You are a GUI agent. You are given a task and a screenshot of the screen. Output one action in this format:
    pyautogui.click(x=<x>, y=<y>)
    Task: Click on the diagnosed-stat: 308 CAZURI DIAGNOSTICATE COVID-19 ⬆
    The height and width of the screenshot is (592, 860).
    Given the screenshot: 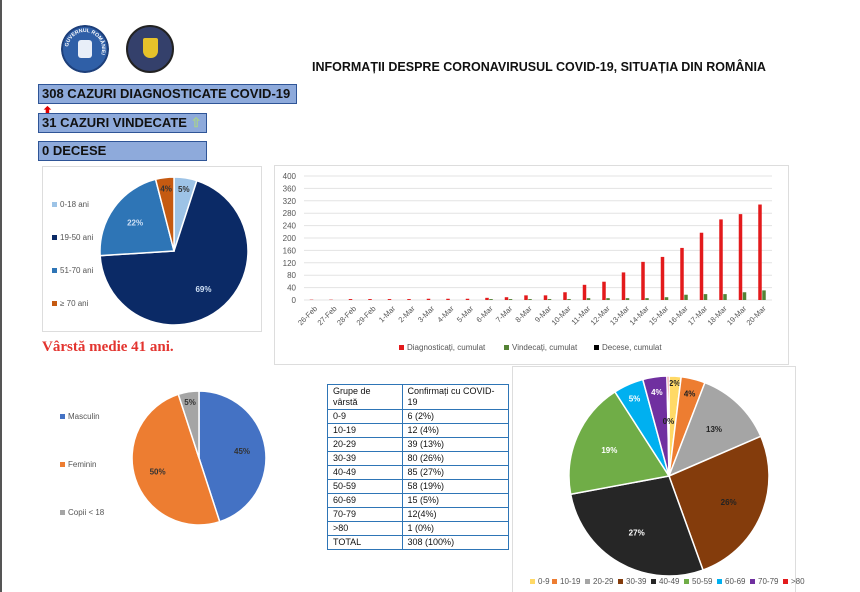 What is the action you would take?
    pyautogui.click(x=167, y=101)
    